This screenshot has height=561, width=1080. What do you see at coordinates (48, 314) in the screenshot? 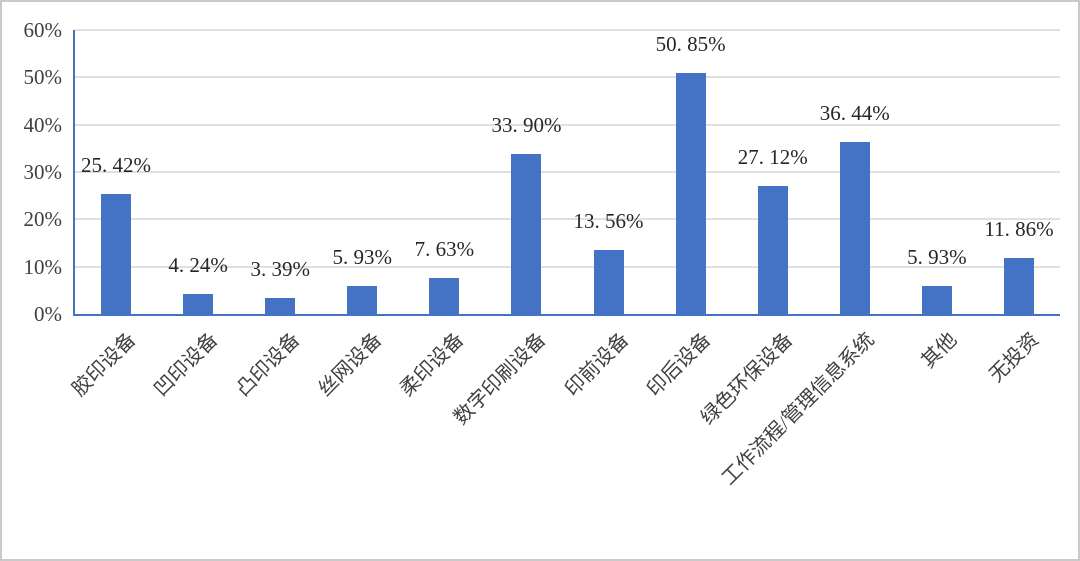
I see `y-axis-tick-label: 0%` at bounding box center [48, 314].